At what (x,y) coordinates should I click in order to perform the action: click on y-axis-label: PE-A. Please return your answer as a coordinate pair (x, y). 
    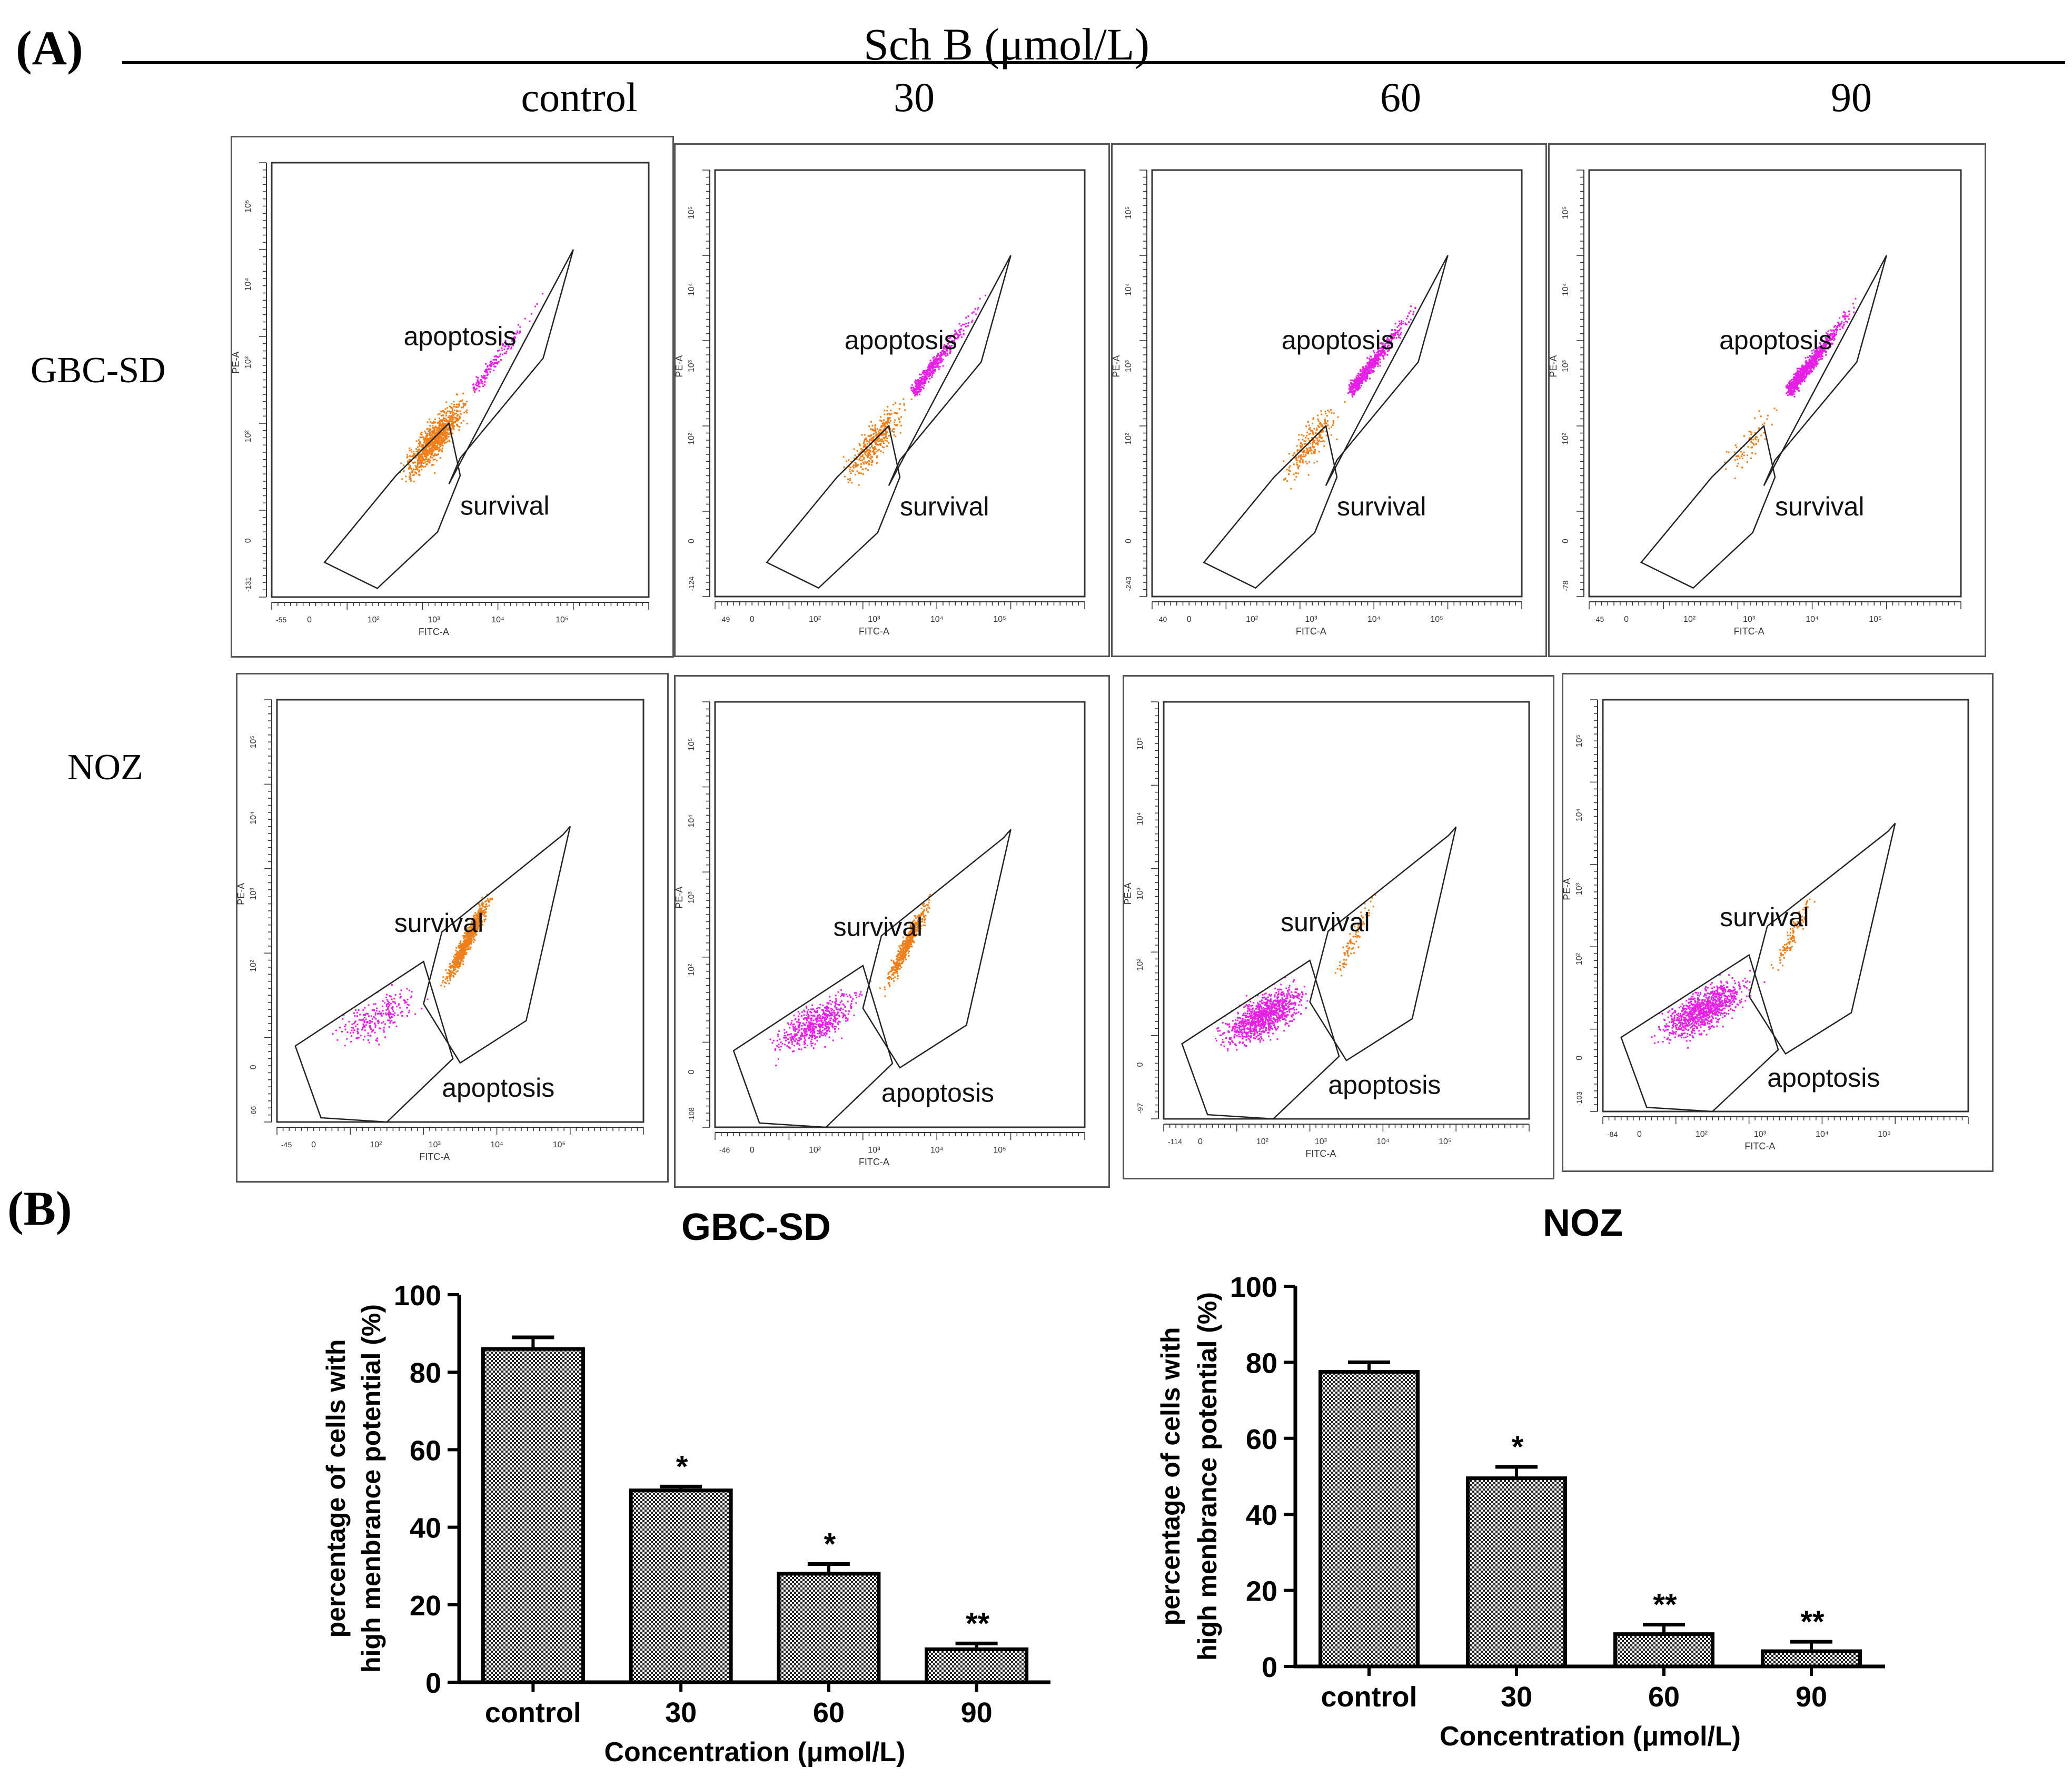
    Looking at the image, I should click on (1128, 893).